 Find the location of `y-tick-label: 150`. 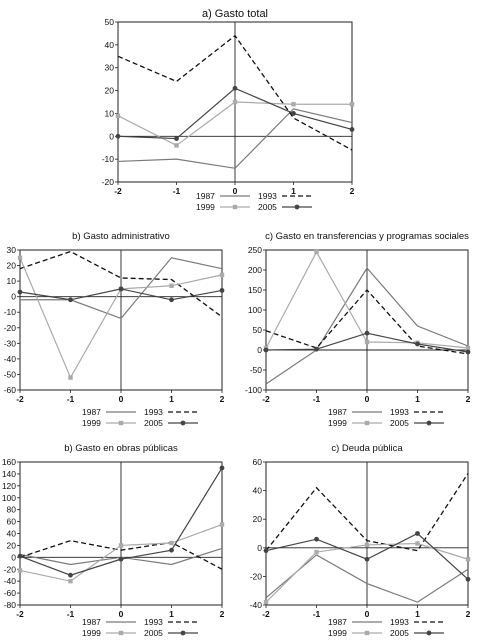

y-tick-label: 150 is located at coordinates (255, 290).